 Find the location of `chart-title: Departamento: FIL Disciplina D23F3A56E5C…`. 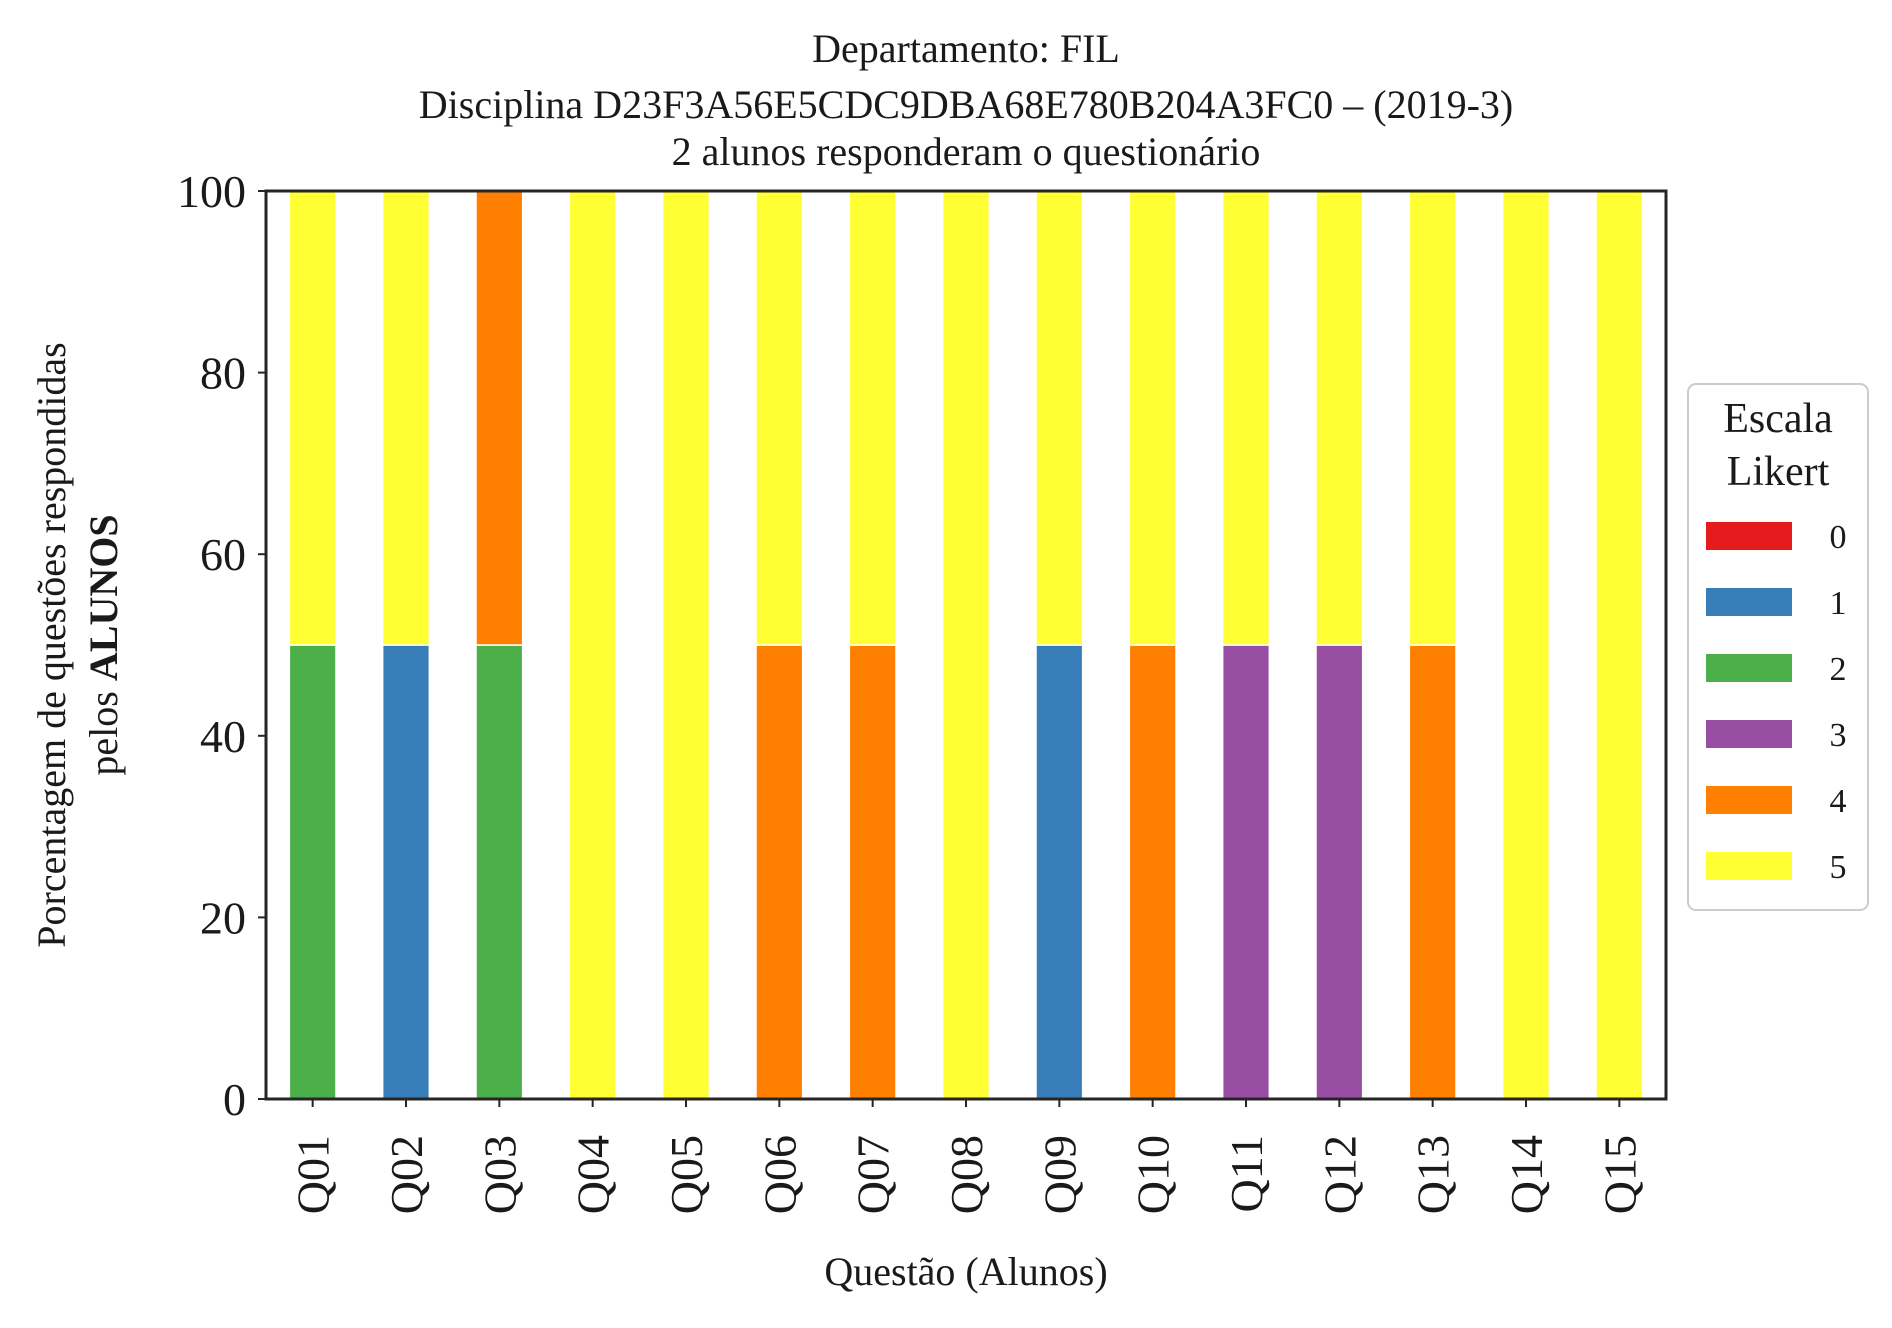

chart-title: Departamento: FIL Disciplina D23F3A56E5C… is located at coordinates (966, 100).